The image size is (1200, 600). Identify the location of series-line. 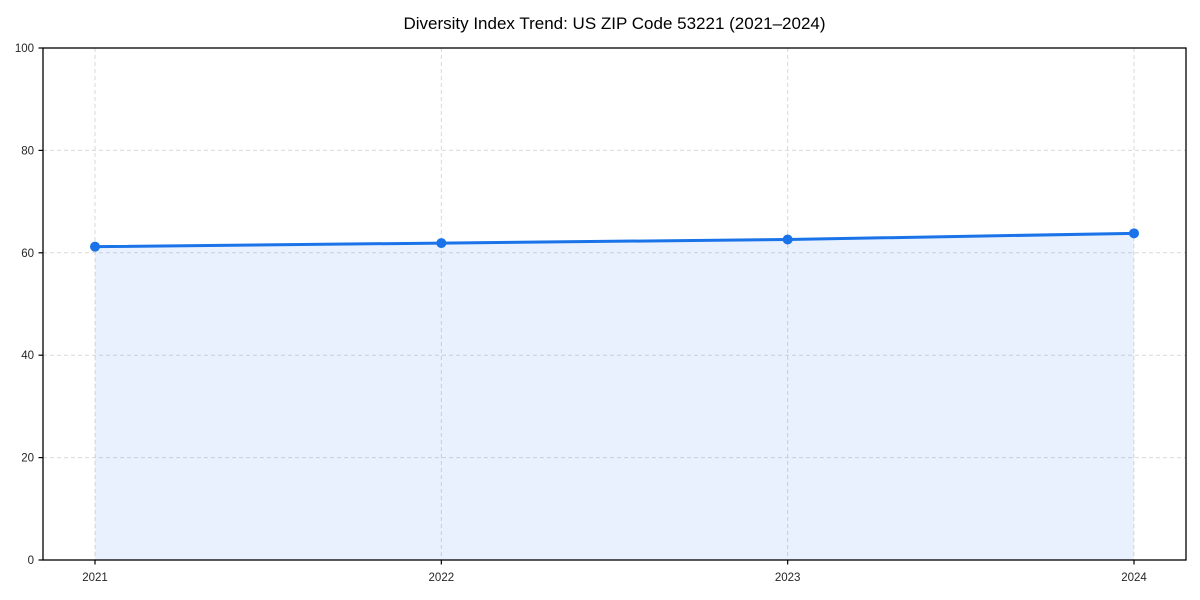
(614, 240).